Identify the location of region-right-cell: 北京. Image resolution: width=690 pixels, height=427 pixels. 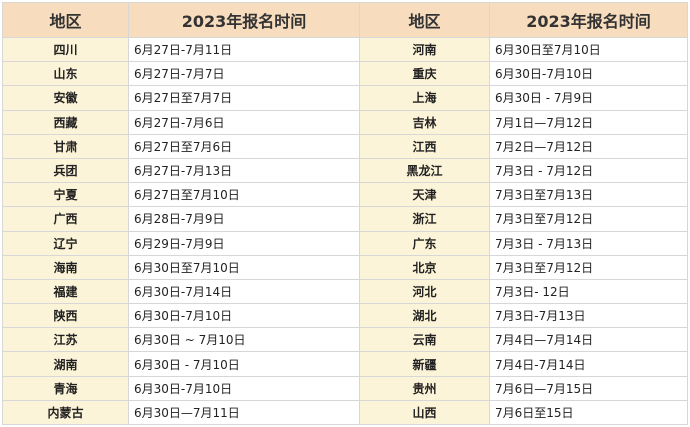
(424, 267).